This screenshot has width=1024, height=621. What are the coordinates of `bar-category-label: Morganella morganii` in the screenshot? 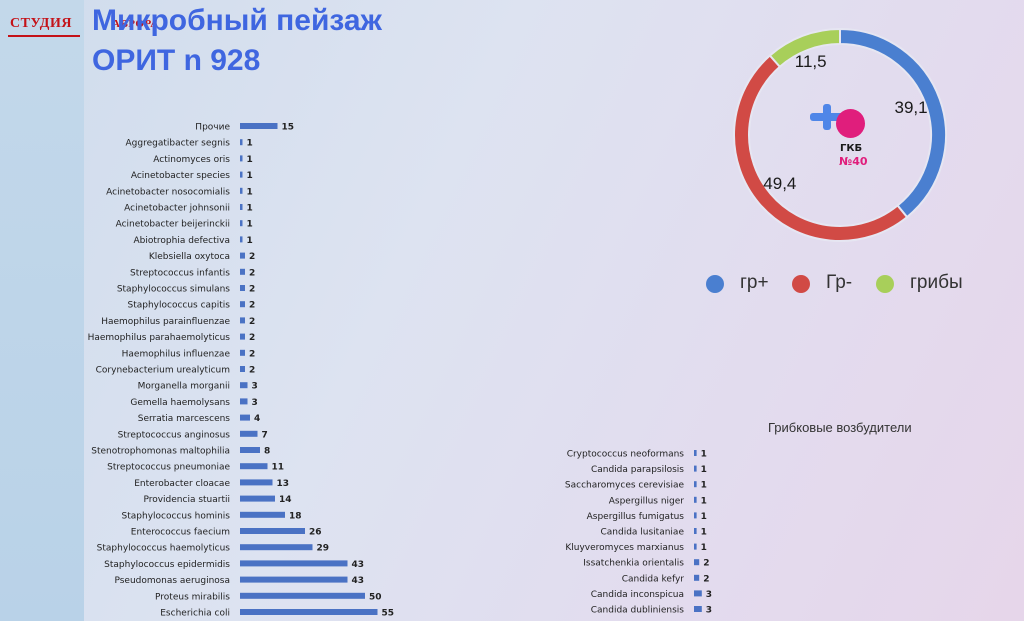 It's located at (184, 387).